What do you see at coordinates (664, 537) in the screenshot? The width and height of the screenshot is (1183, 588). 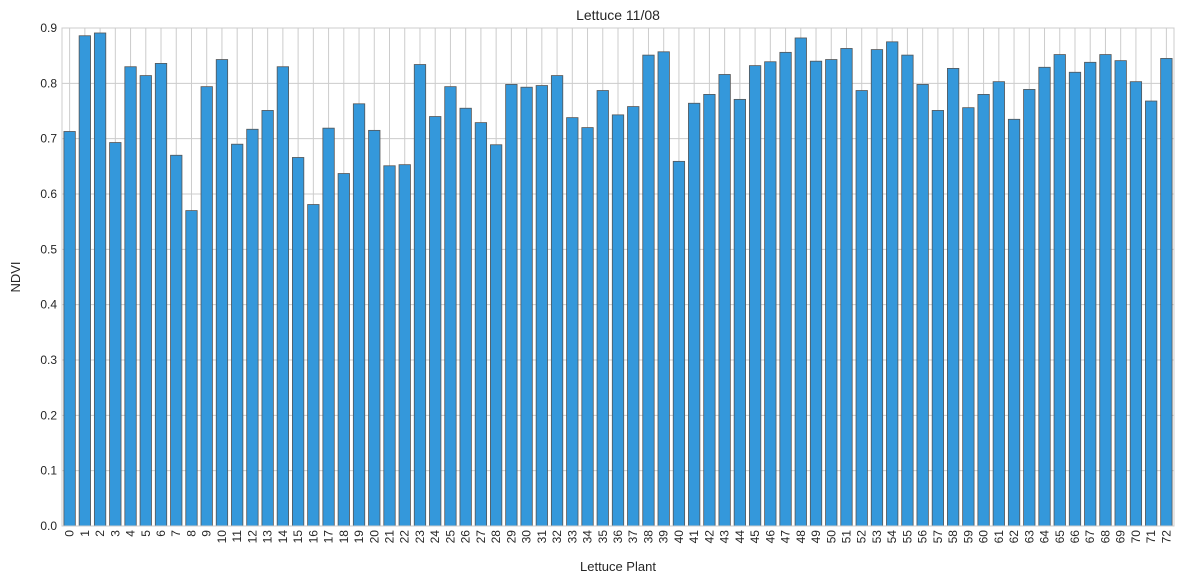 I see `x-tick-label: 39` at bounding box center [664, 537].